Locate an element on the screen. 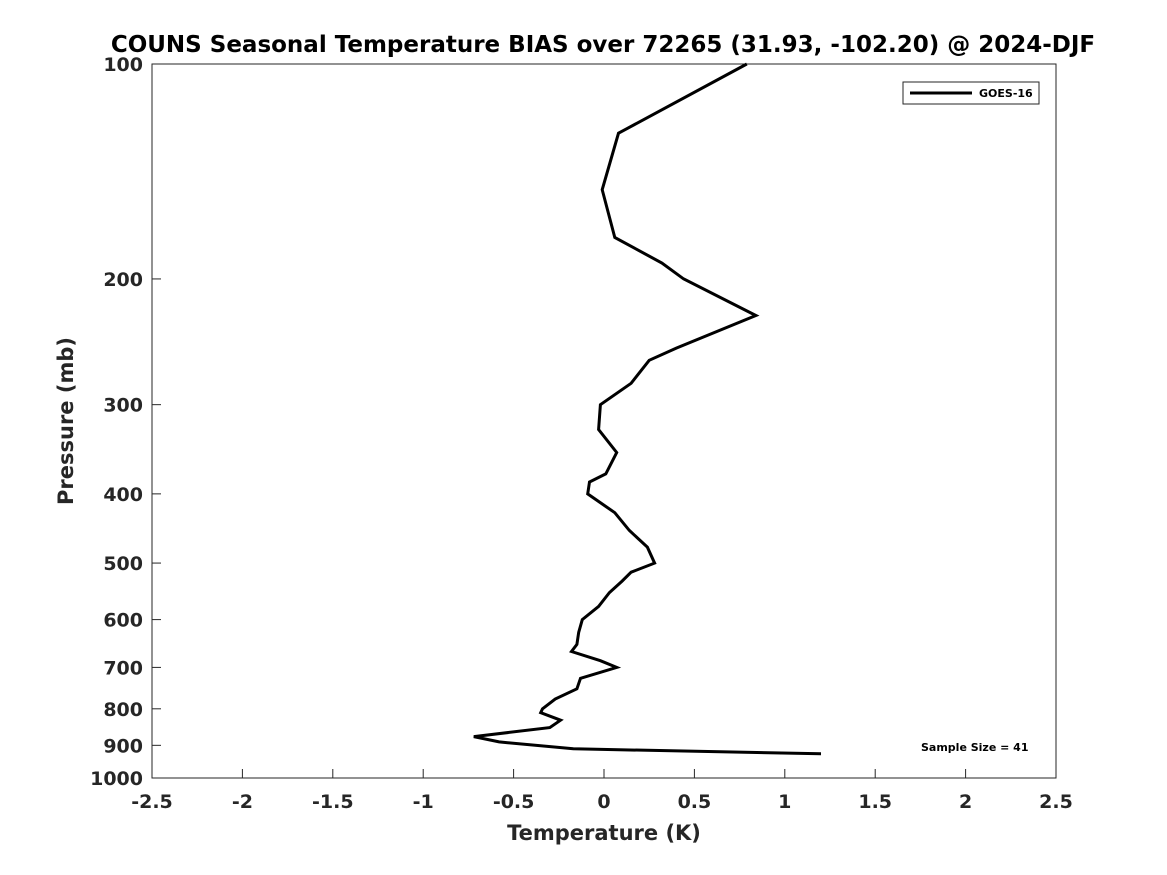 This screenshot has width=1167, height=875. x-tick-label: 1 is located at coordinates (784, 802).